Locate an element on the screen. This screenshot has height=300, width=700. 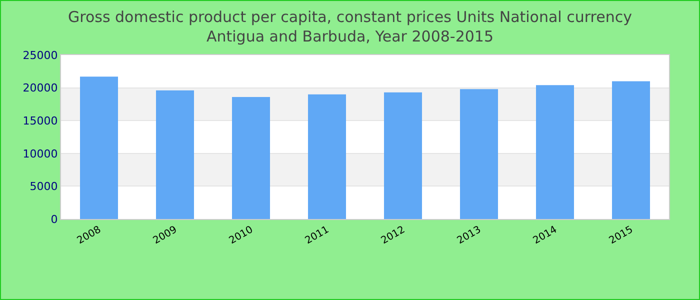
y-tick-label: 15000 is located at coordinates (40, 121).